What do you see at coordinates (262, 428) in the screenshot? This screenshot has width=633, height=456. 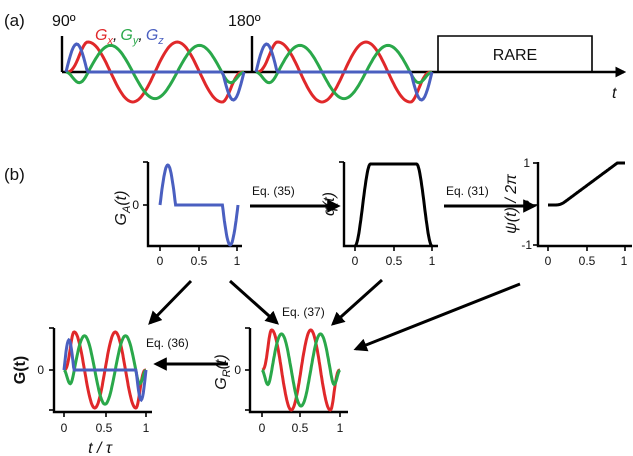 I see `plot-gr-xtick-label-0: 0` at bounding box center [262, 428].